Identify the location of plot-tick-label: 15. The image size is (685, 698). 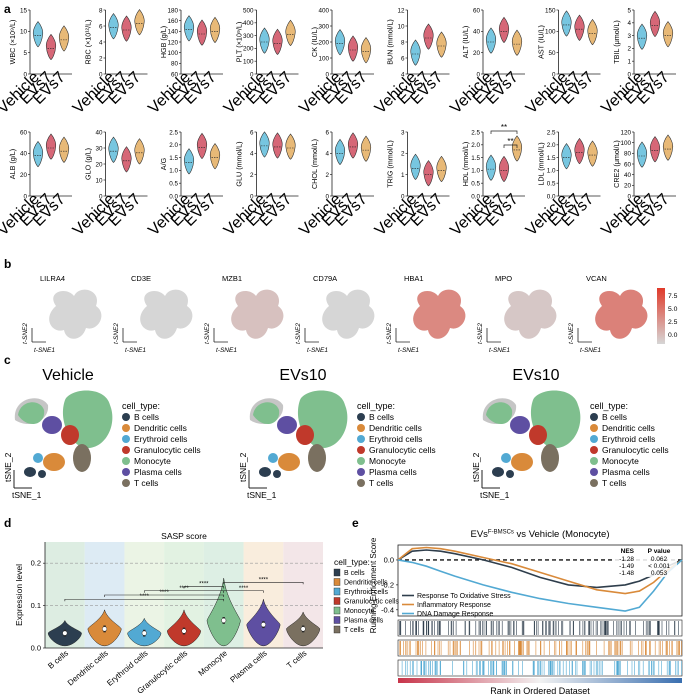
(24, 10).